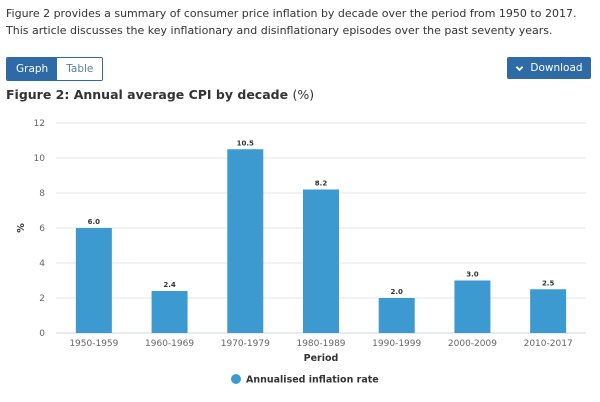  I want to click on view-toggle: Graph Table, so click(55, 69).